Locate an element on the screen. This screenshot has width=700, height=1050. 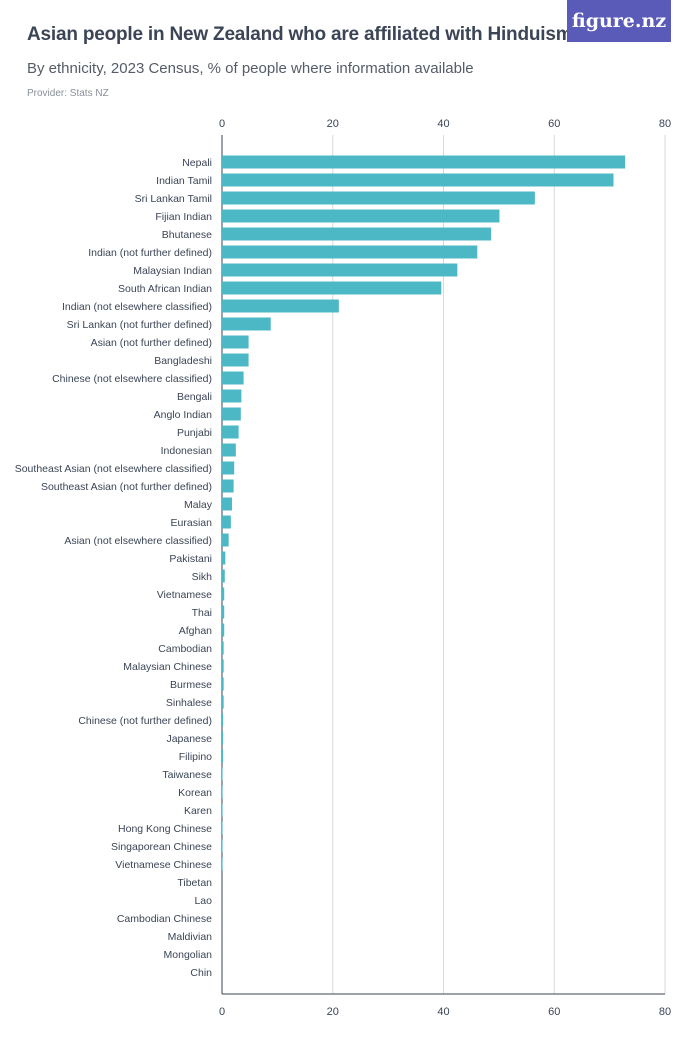
category-label: Tibetan is located at coordinates (194, 883).